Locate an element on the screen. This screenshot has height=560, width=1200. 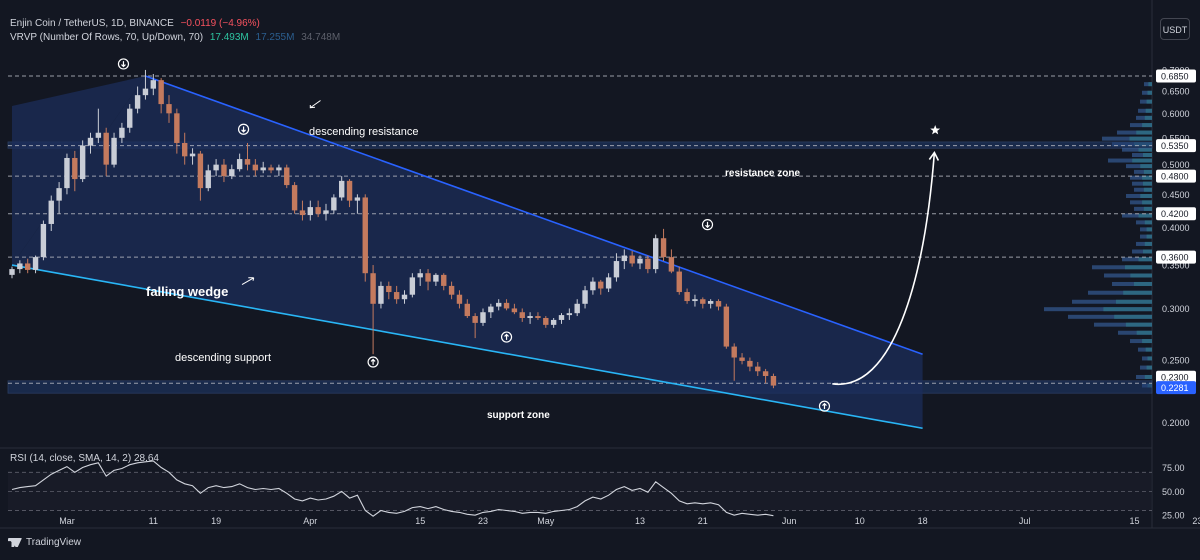
price-tick-label: 0.3000 is located at coordinates (1176, 309).